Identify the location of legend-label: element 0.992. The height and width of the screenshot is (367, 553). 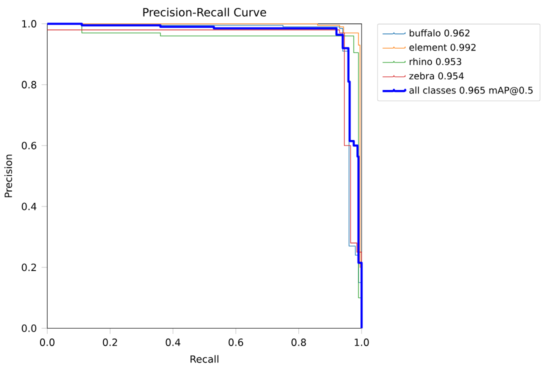
(442, 47).